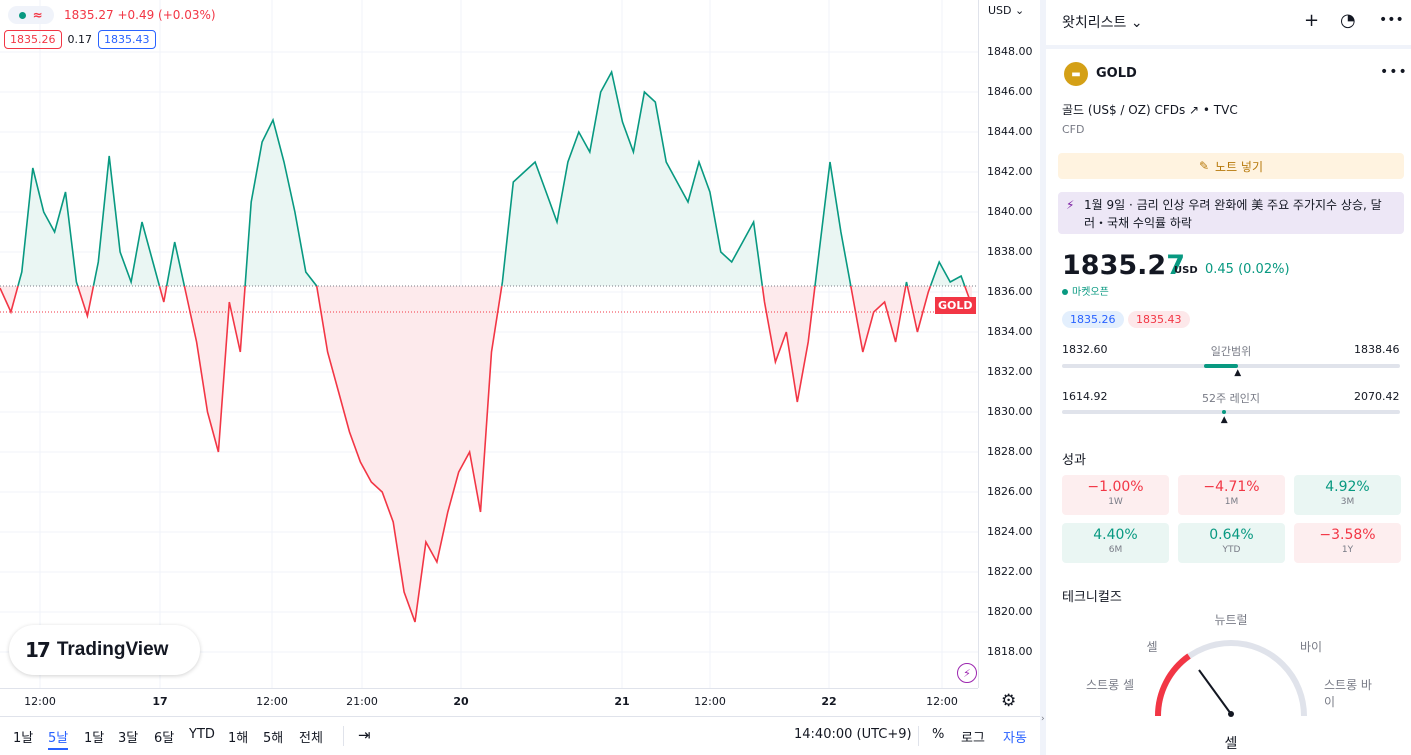 The width and height of the screenshot is (1411, 755). I want to click on price-tick-label: 1820.00, so click(1010, 611).